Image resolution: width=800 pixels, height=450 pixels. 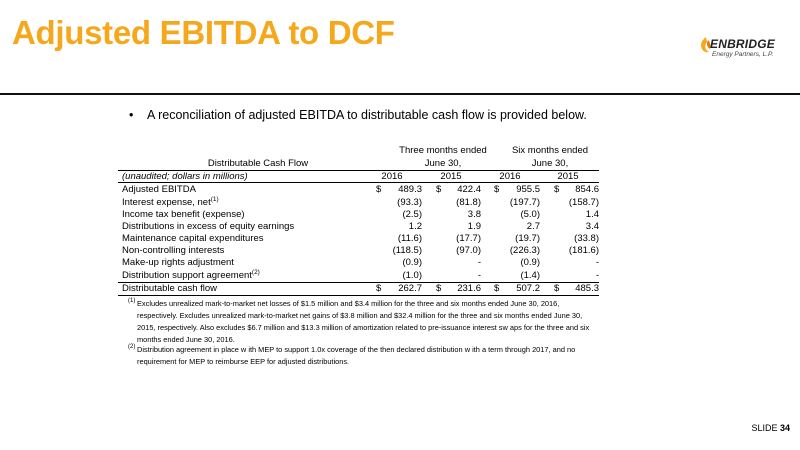 I want to click on table-cell: (197.7), so click(x=524, y=202).